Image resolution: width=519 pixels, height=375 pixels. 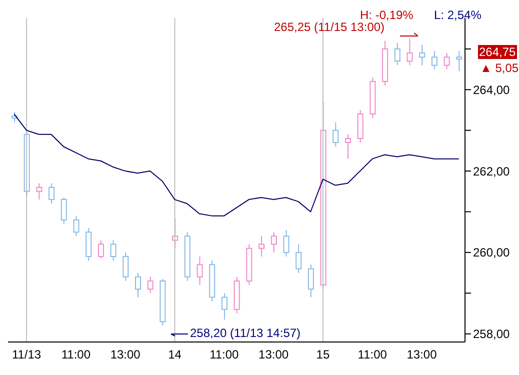 I want to click on y-tick-label: 264,00, so click(x=491, y=89).